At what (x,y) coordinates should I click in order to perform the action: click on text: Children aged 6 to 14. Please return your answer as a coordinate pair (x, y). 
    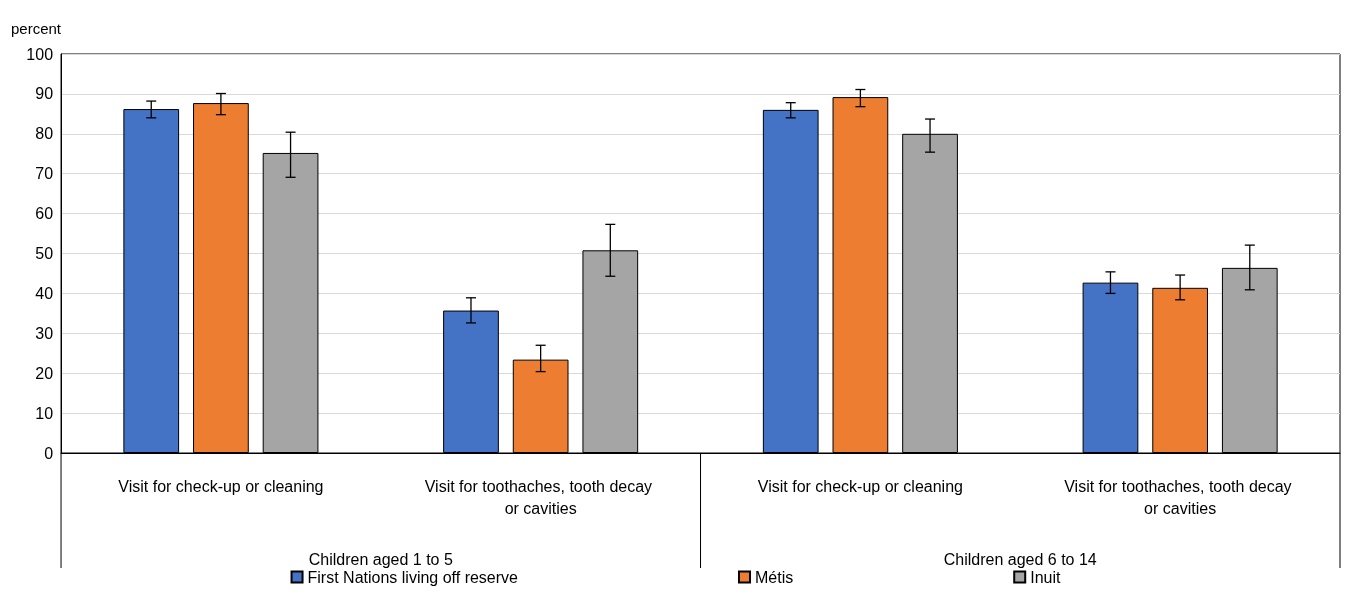
    Looking at the image, I should click on (1020, 559).